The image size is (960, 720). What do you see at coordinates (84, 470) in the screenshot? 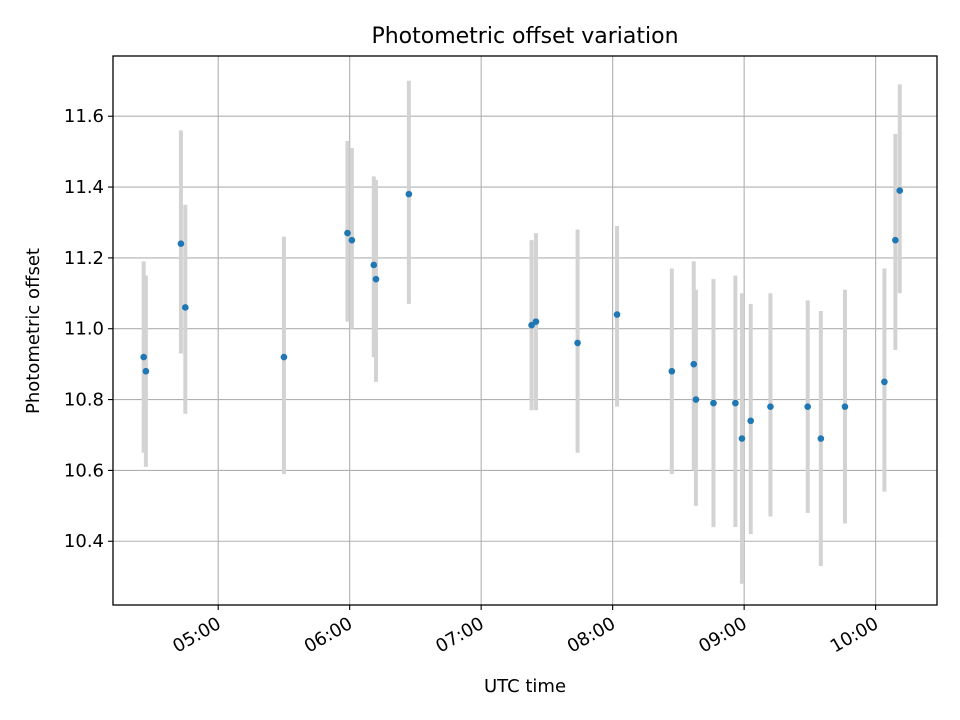
I see `y-tick-label: 10.6` at bounding box center [84, 470].